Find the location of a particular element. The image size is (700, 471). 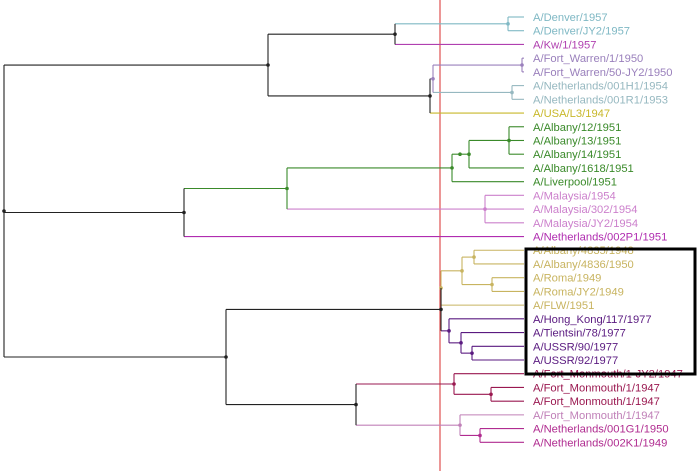

leaf-label-7: A/USA/L3/1947 is located at coordinates (571, 114).